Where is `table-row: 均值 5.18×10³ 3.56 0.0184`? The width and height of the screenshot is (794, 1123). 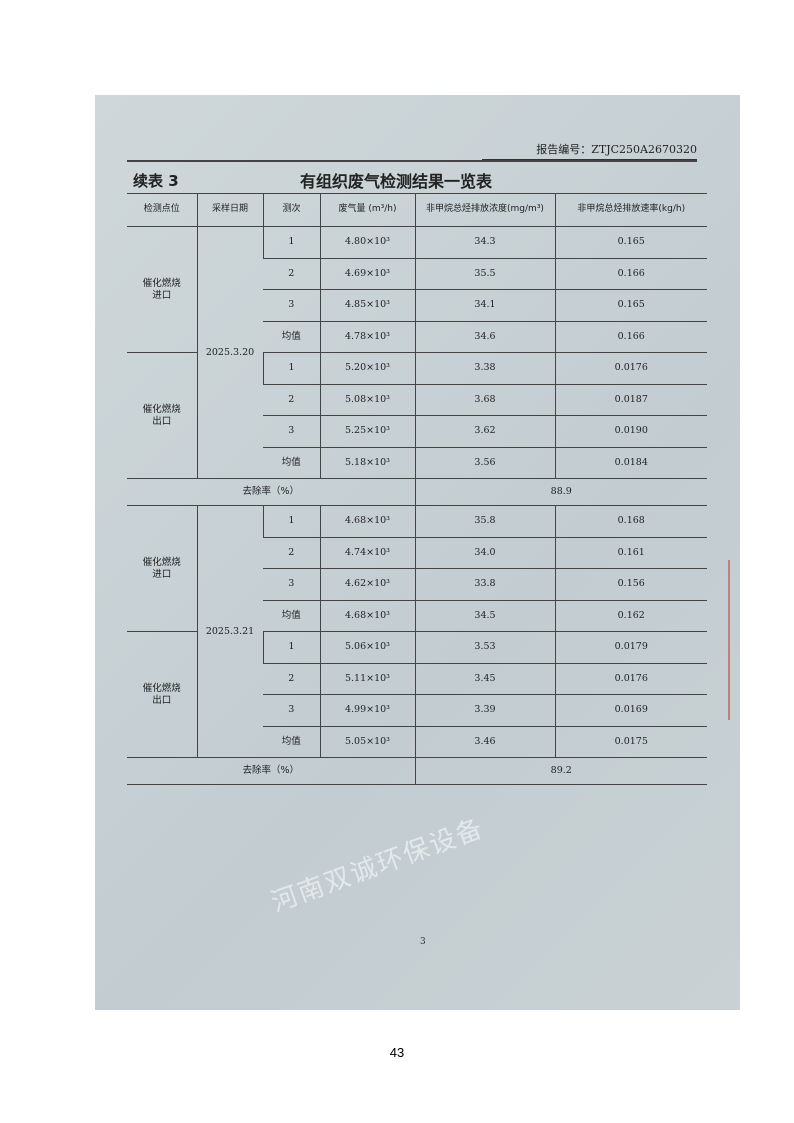
table-row: 均值 5.18×10³ 3.56 0.0184 is located at coordinates (417, 462).